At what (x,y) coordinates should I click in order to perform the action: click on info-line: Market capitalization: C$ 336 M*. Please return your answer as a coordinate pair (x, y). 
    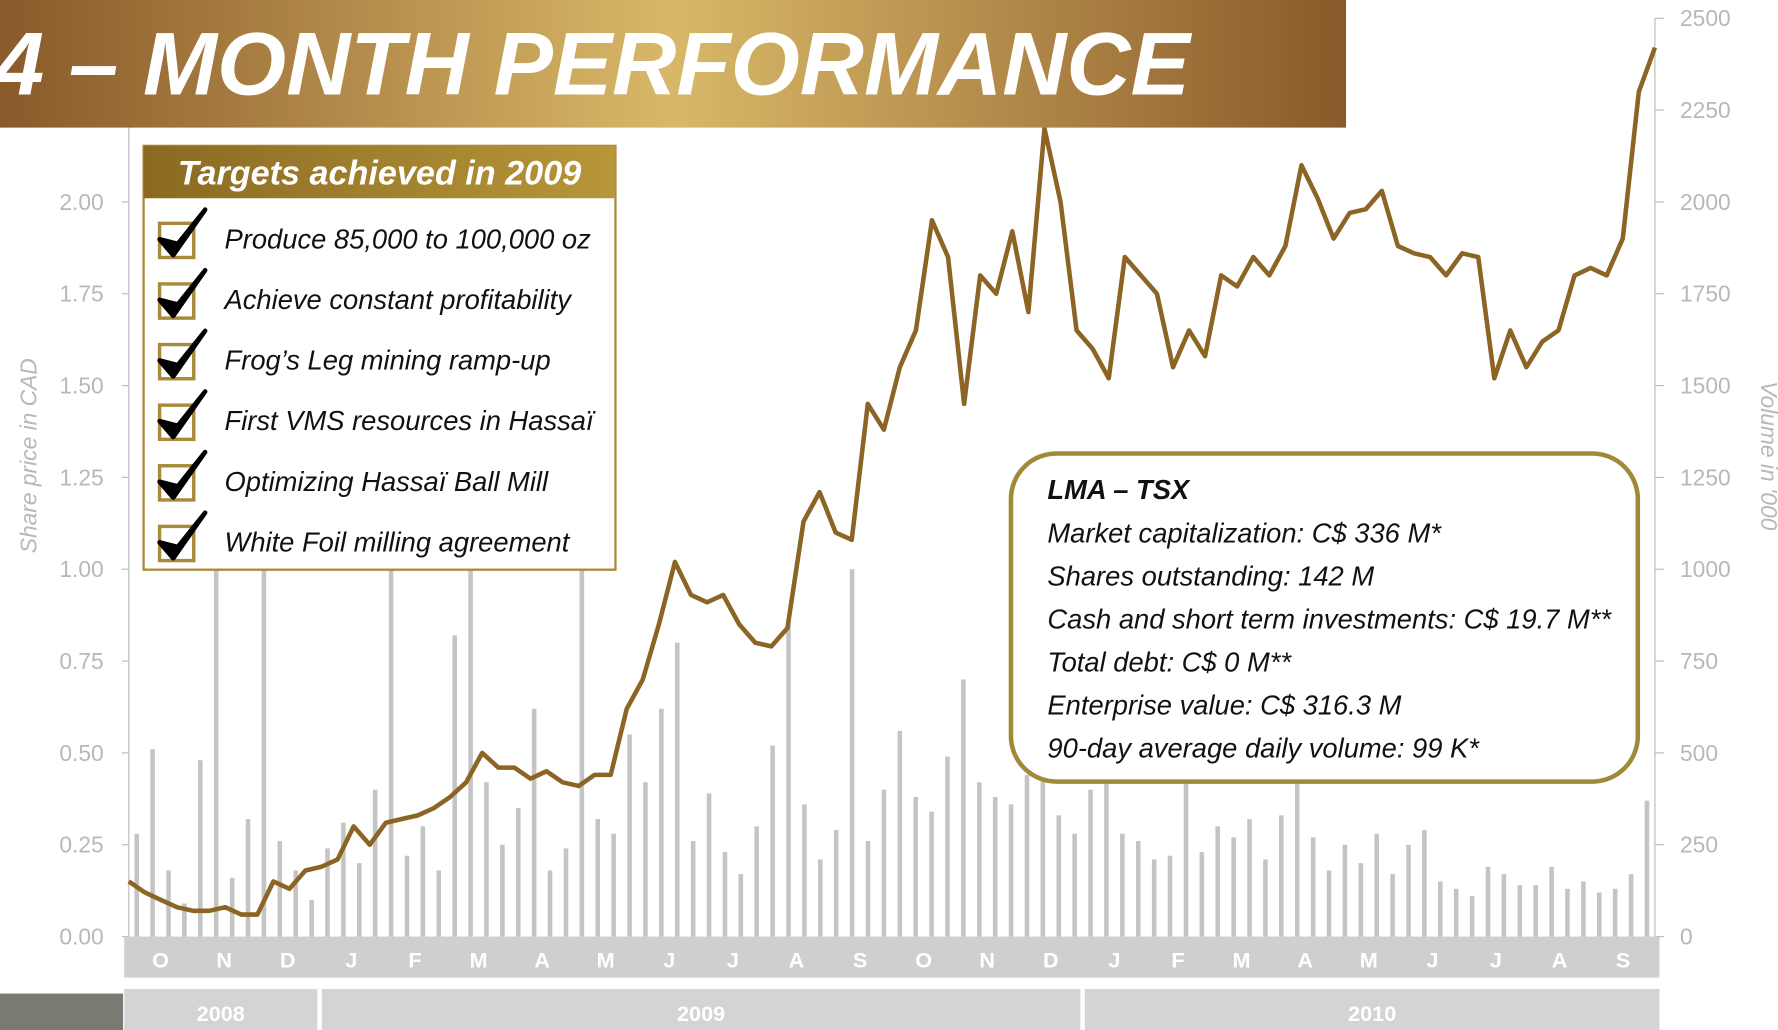
    Looking at the image, I should click on (1244, 532).